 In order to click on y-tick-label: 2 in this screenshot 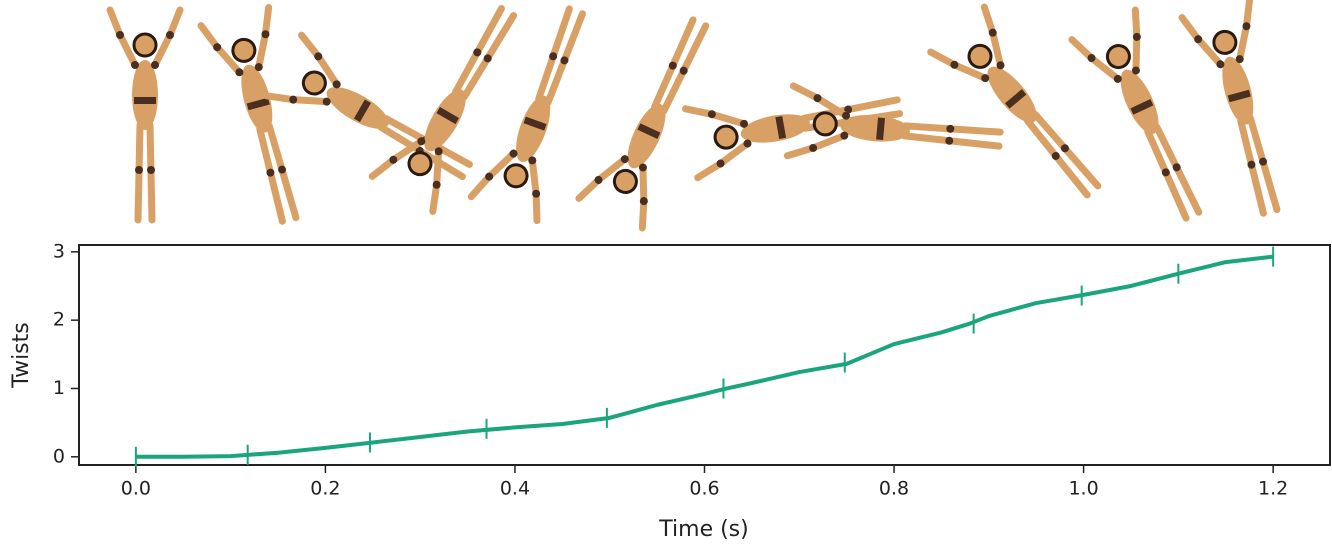, I will do `click(59, 320)`.